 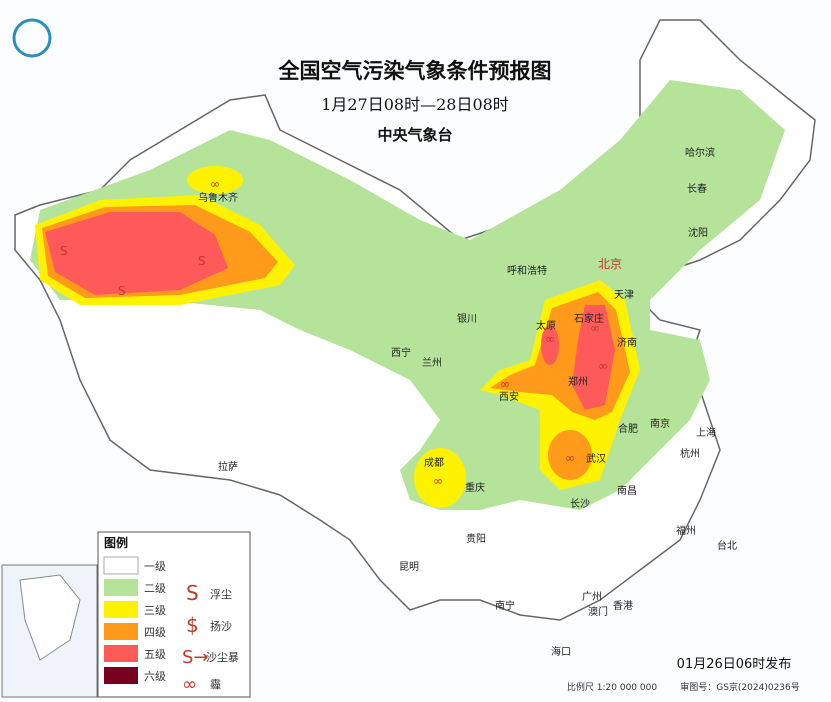 I want to click on city: 重庆, so click(x=475, y=487).